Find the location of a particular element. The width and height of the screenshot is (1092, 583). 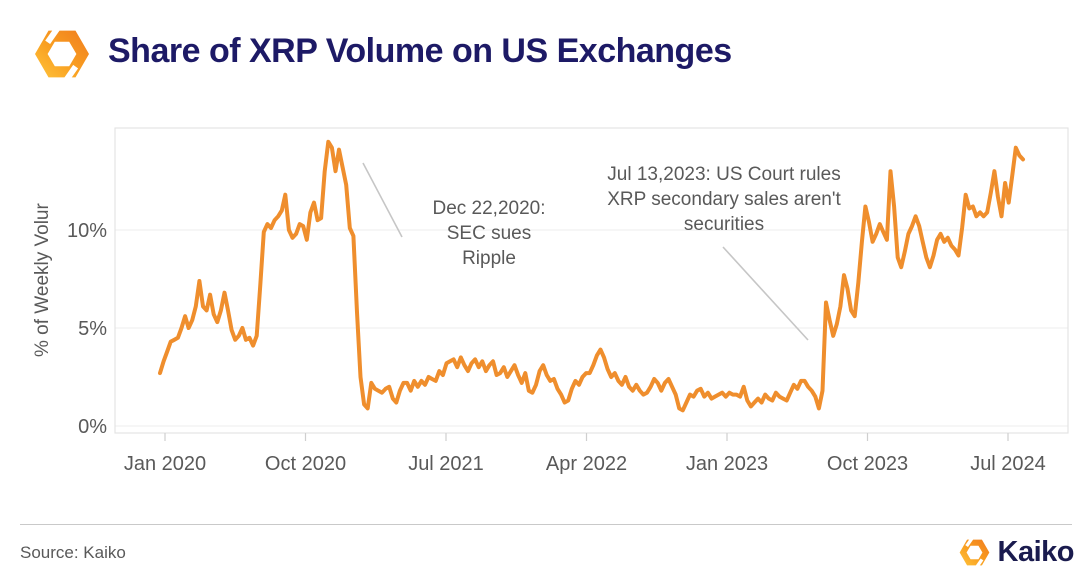

page-title: Share of XRP Volume on US Exchanges is located at coordinates (420, 51).